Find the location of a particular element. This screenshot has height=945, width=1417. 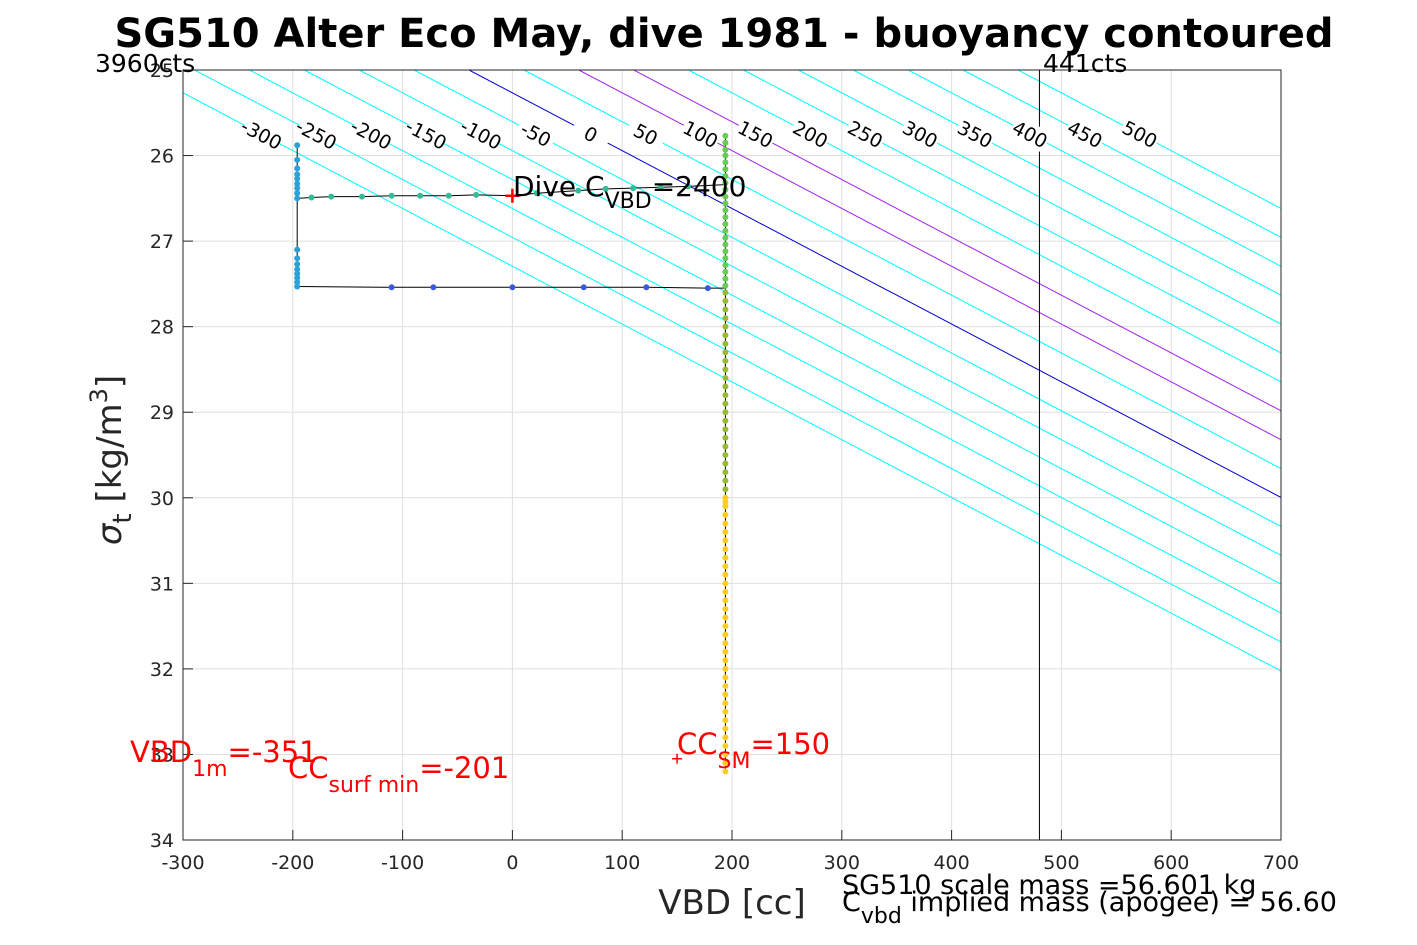

vbd-1m-annotation: VBD1m=-351 is located at coordinates (224, 758).